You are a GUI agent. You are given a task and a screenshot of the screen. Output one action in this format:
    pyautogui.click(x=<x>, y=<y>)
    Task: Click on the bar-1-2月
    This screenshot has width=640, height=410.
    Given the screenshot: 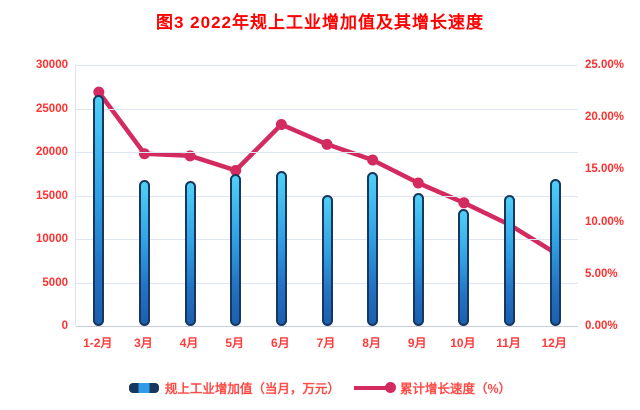 What is the action you would take?
    pyautogui.click(x=99, y=210)
    